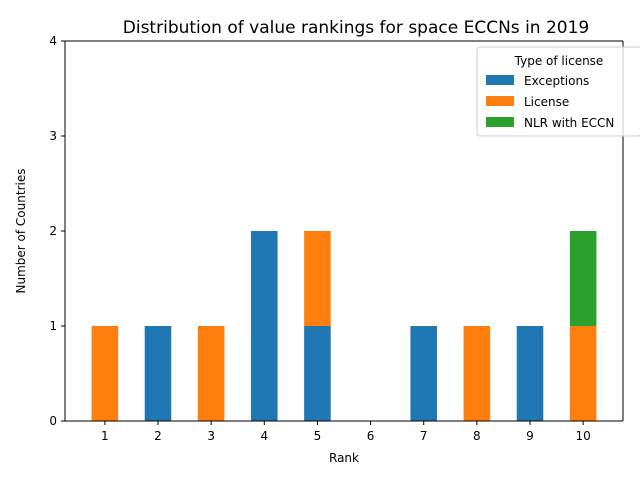  What do you see at coordinates (556, 81) in the screenshot?
I see `legend-label: Exceptions` at bounding box center [556, 81].